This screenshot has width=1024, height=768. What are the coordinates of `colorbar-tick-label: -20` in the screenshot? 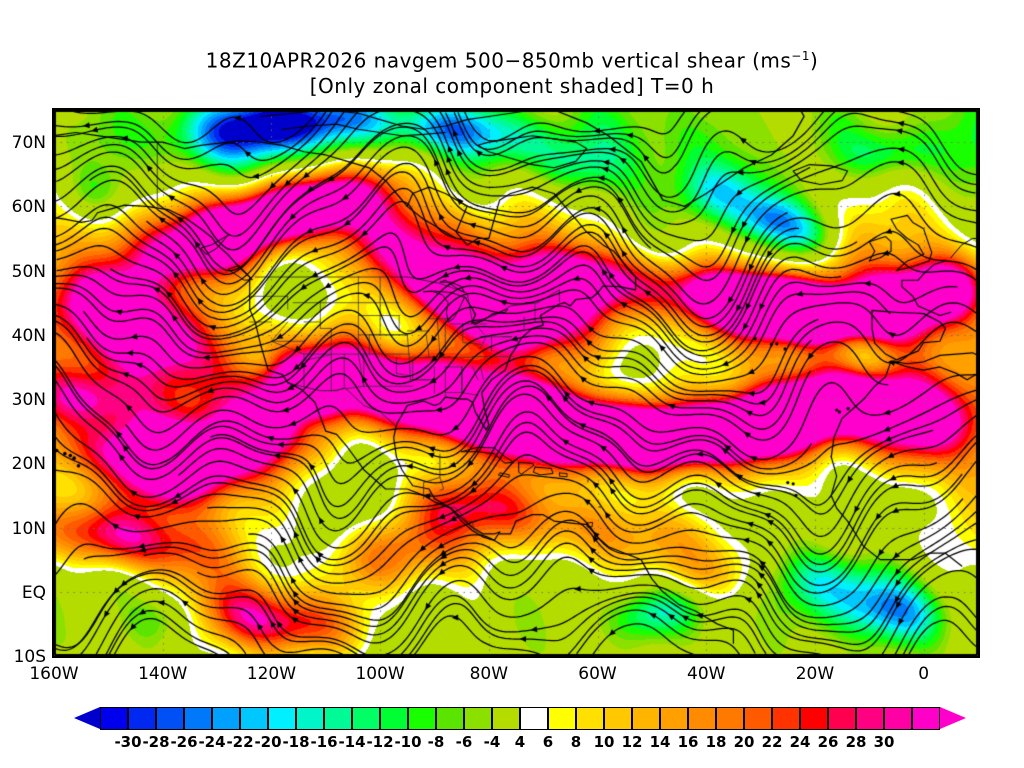 It's located at (268, 742).